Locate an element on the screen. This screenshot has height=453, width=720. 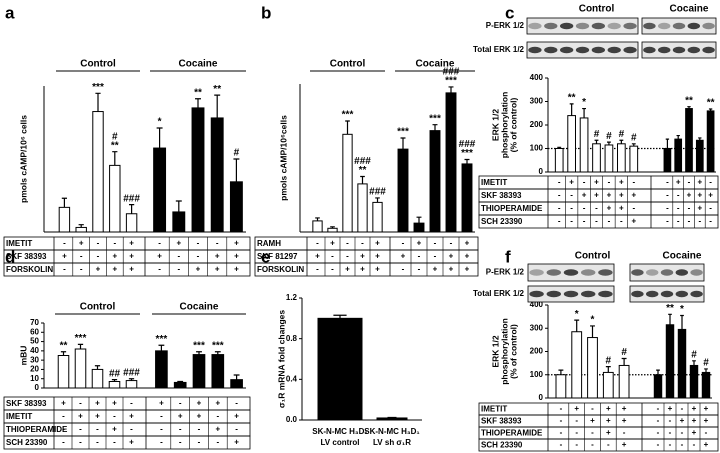
significance-mark: * is located at coordinates (160, 122).